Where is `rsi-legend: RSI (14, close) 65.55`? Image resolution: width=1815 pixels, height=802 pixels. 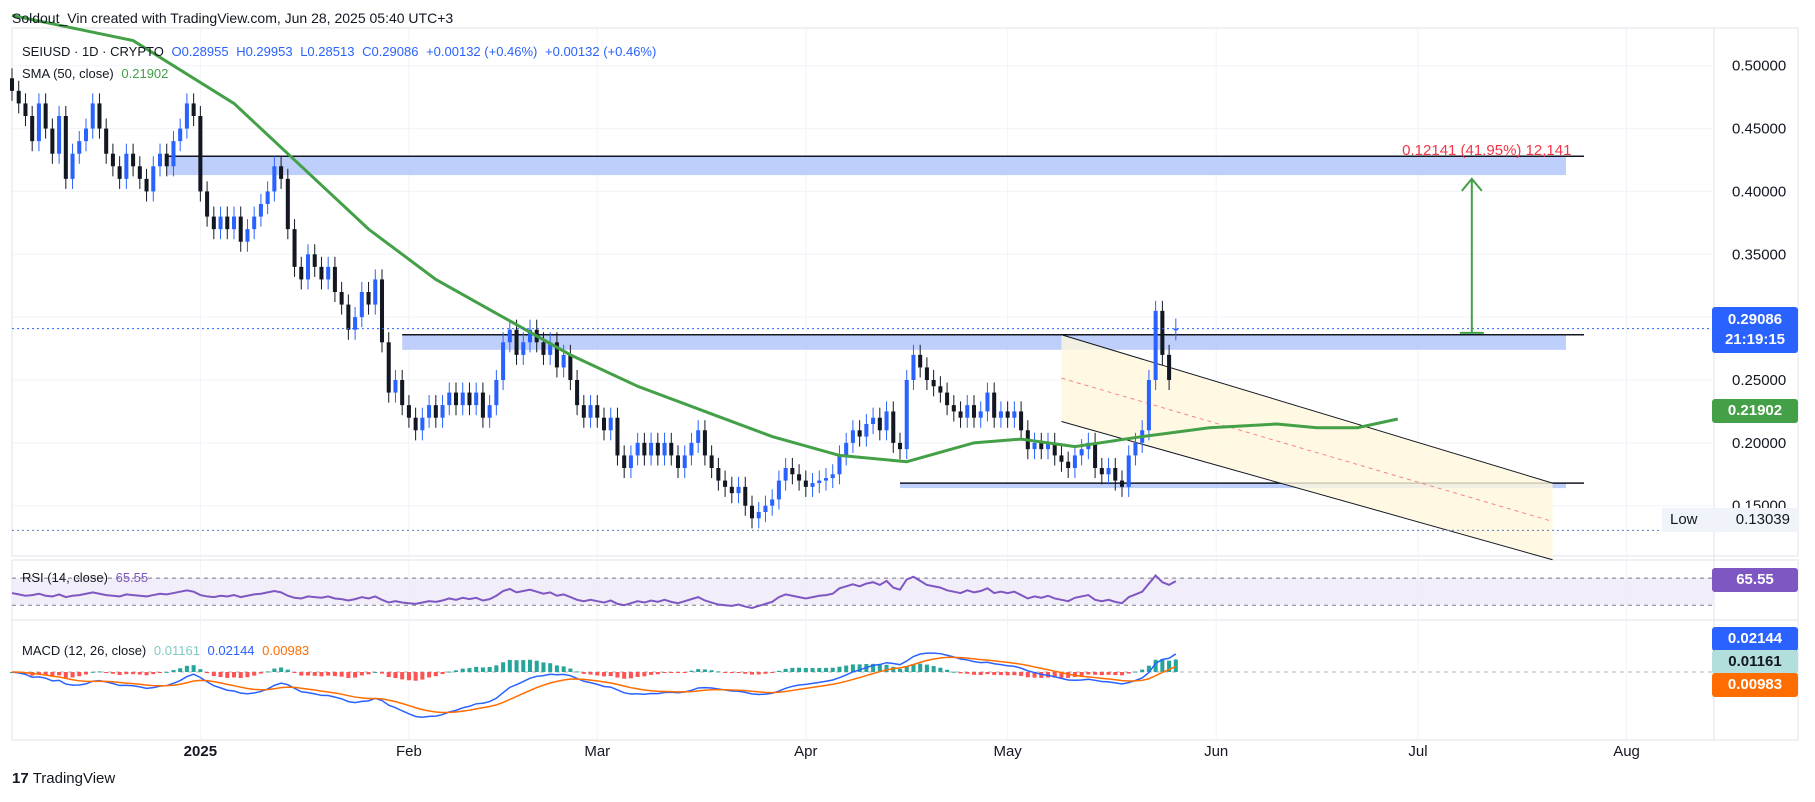
rsi-legend: RSI (14, close) 65.55 is located at coordinates (87, 577).